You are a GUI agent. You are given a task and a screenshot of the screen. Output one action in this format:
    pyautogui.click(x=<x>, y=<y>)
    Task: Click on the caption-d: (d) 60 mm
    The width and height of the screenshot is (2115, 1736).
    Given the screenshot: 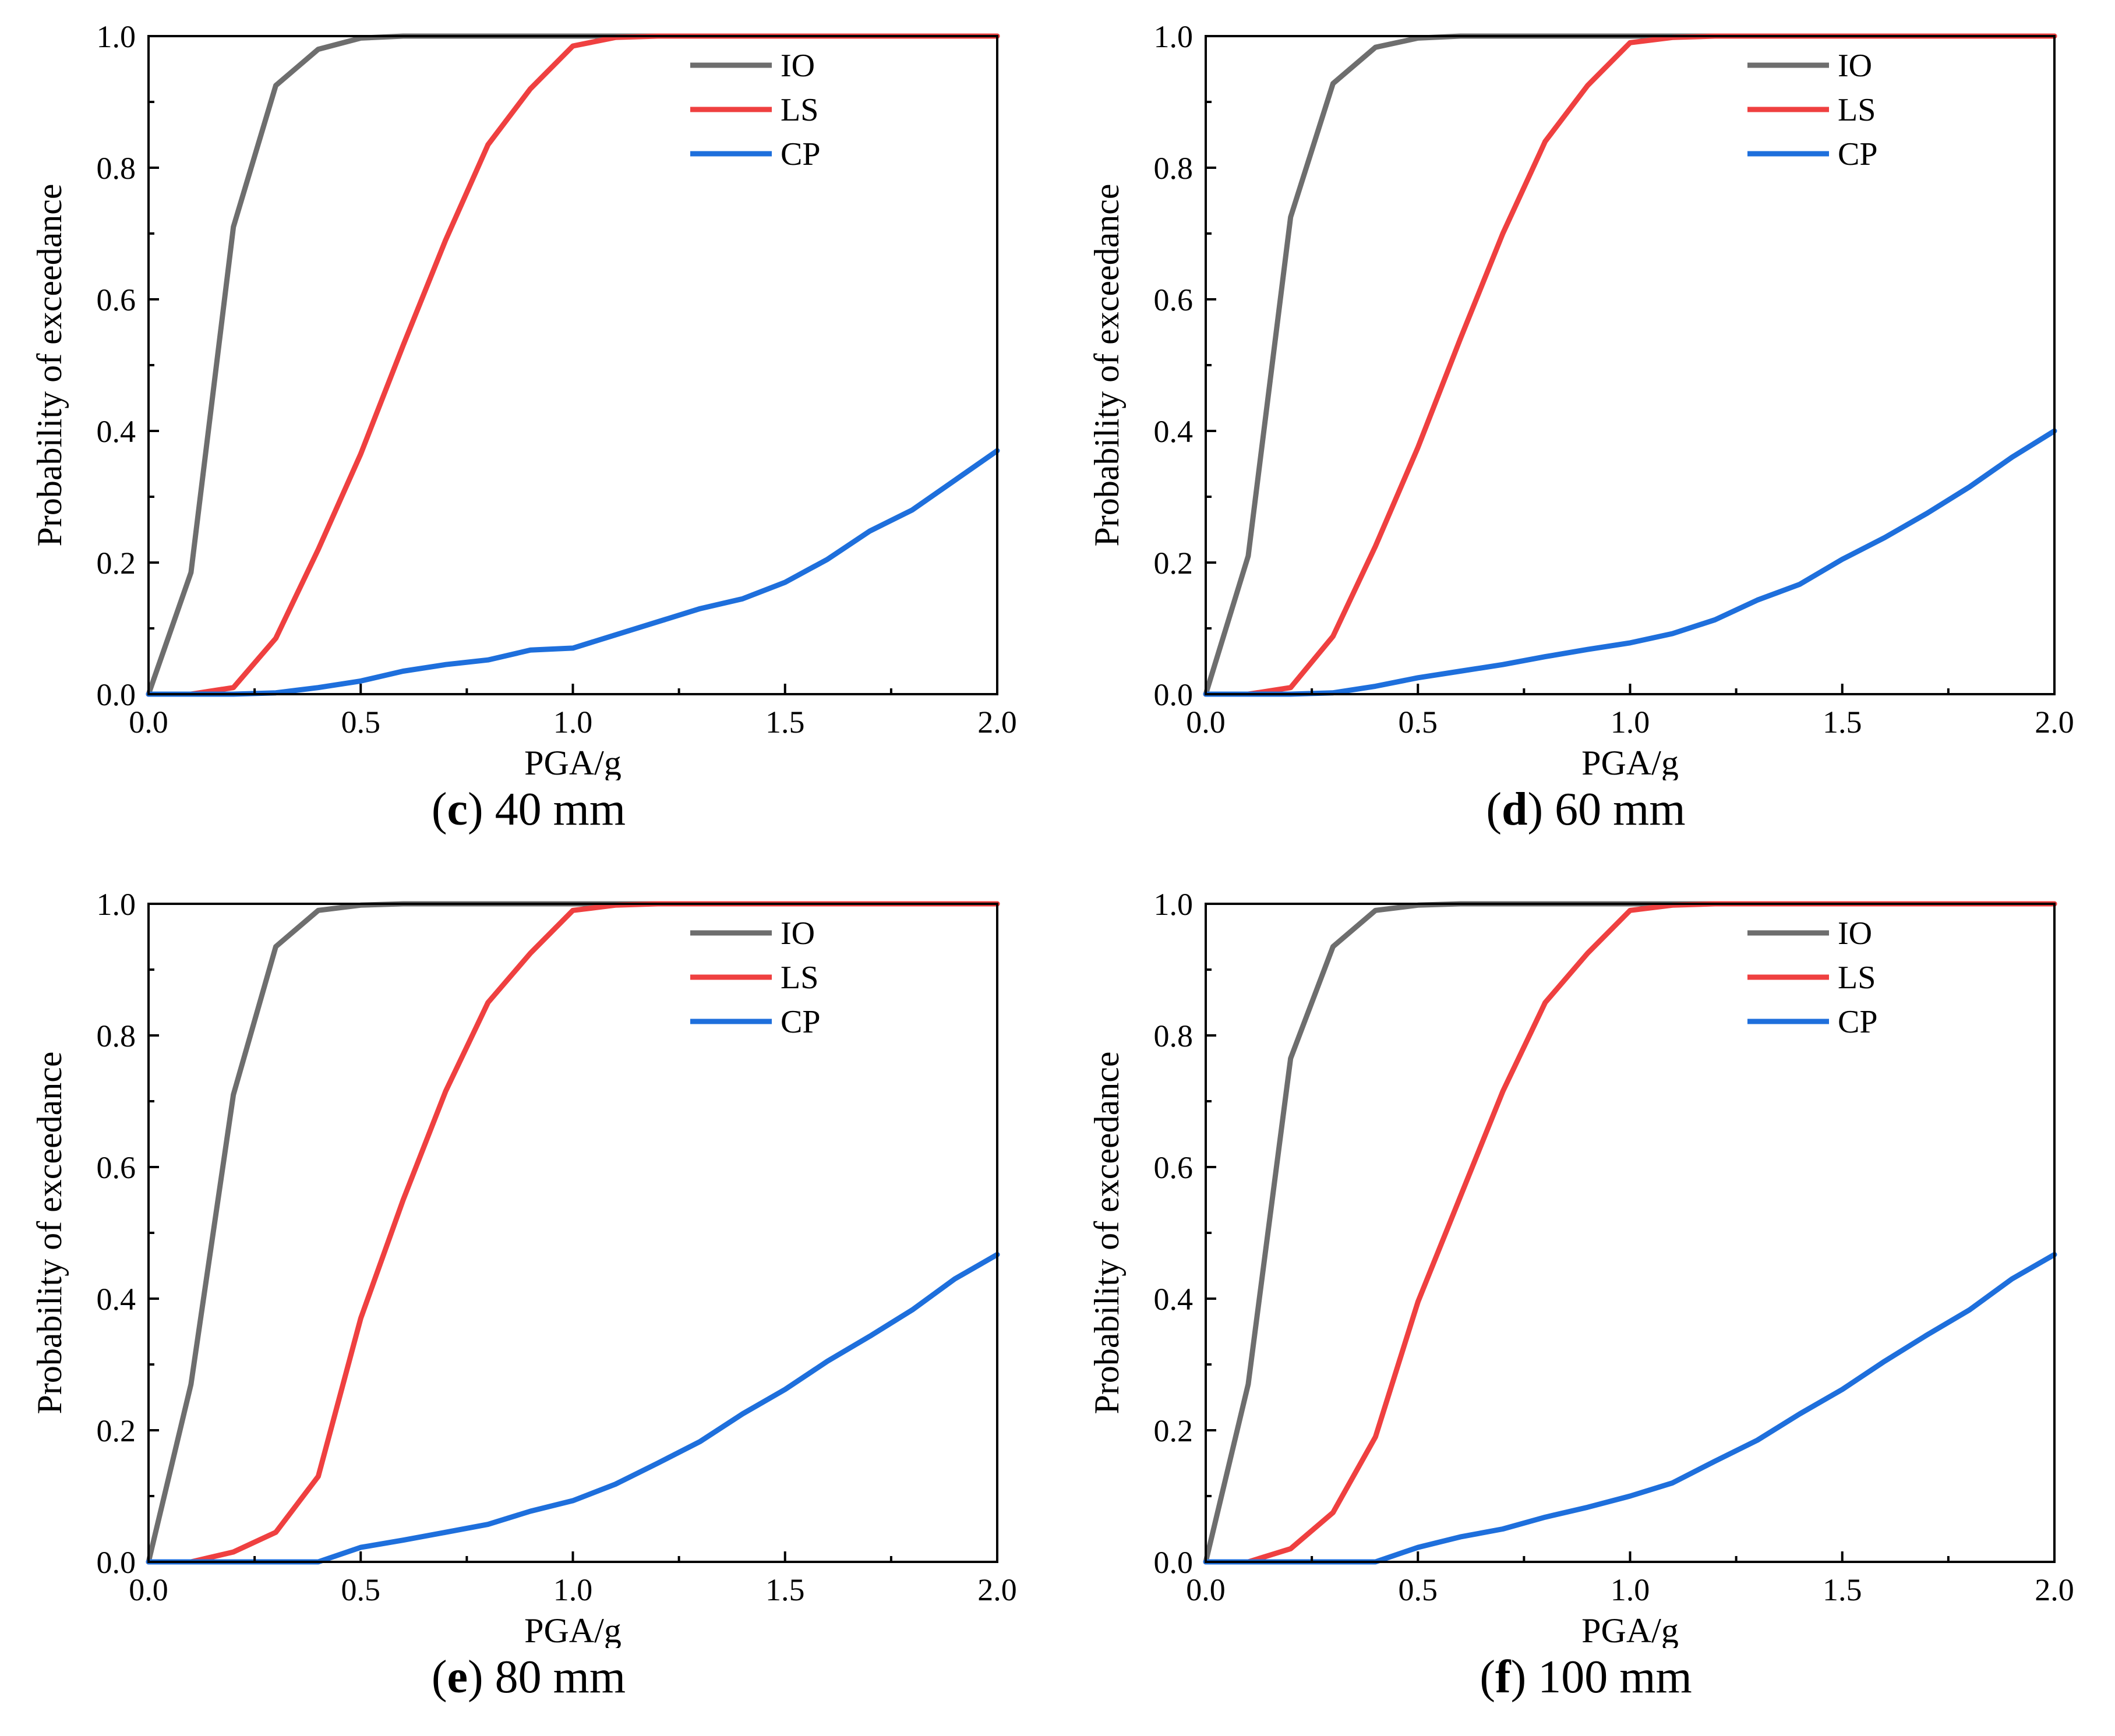 What is the action you would take?
    pyautogui.click(x=1586, y=810)
    